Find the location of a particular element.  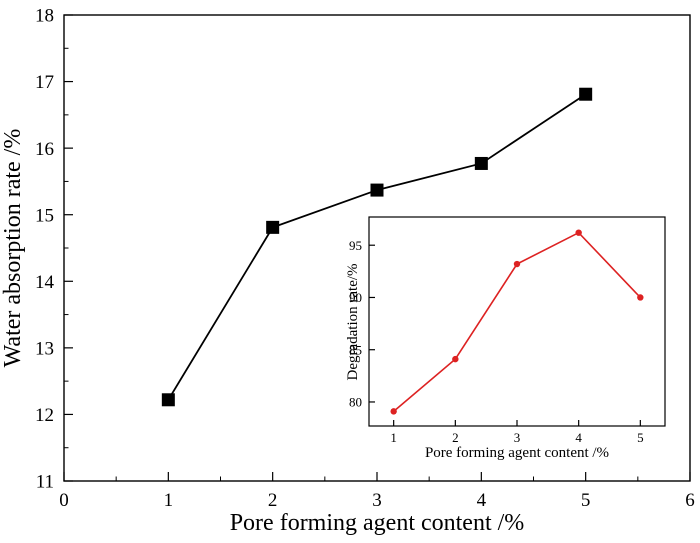

y-tick-label: 17 is located at coordinates (44, 82).